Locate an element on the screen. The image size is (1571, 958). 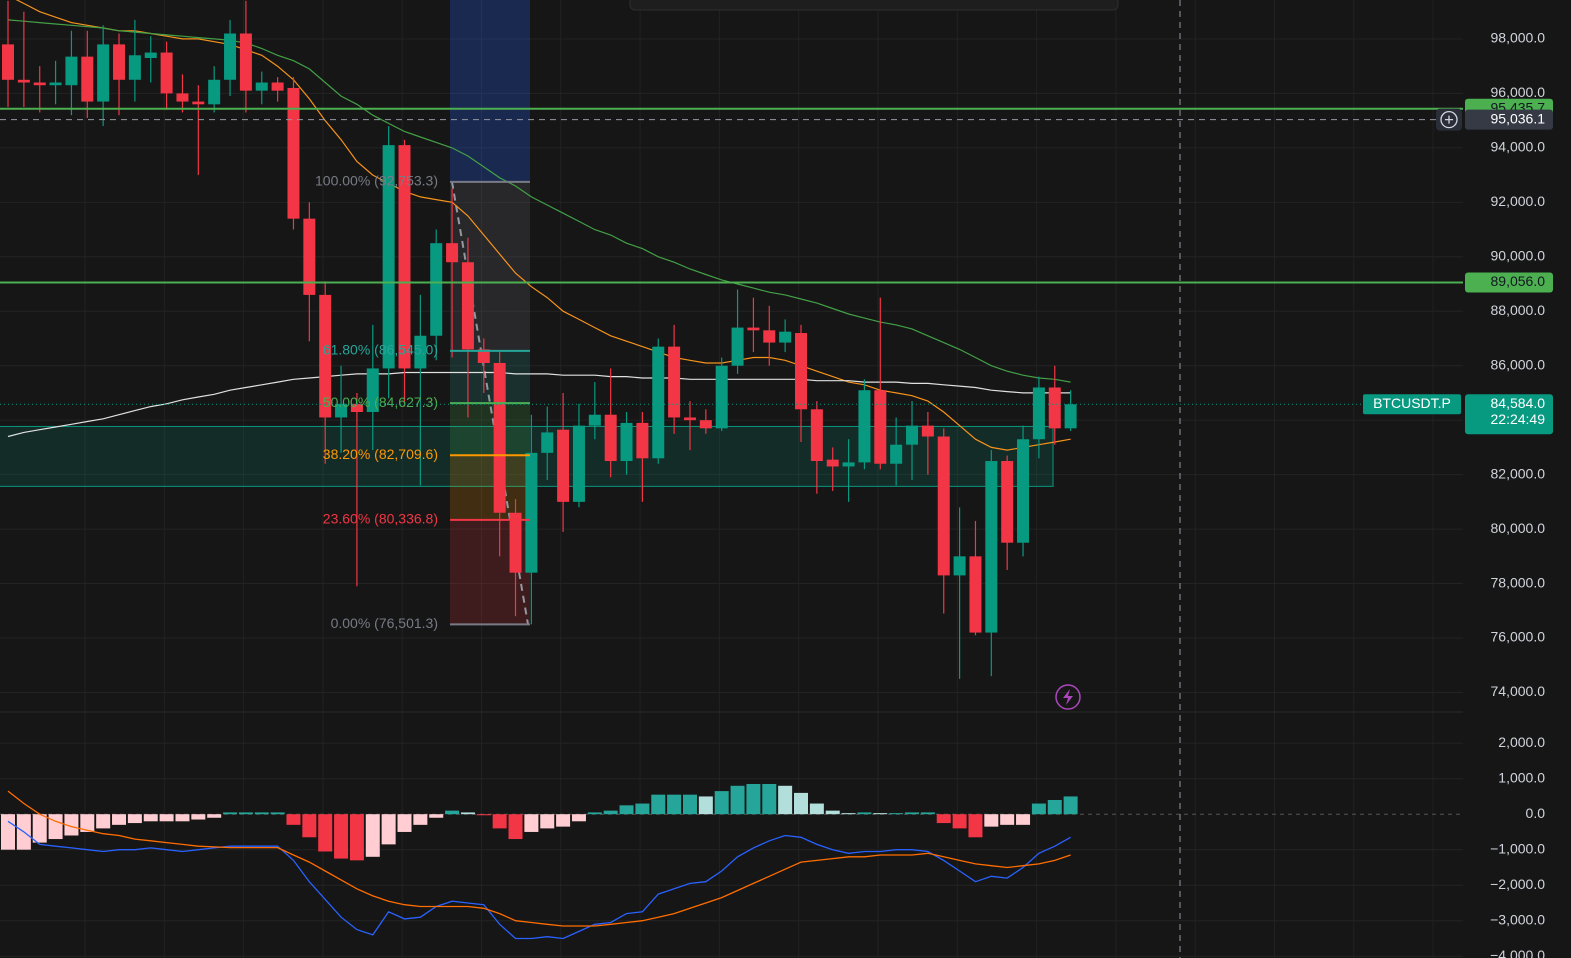
fib-label: 50.00% (84,627.3) is located at coordinates (380, 402).